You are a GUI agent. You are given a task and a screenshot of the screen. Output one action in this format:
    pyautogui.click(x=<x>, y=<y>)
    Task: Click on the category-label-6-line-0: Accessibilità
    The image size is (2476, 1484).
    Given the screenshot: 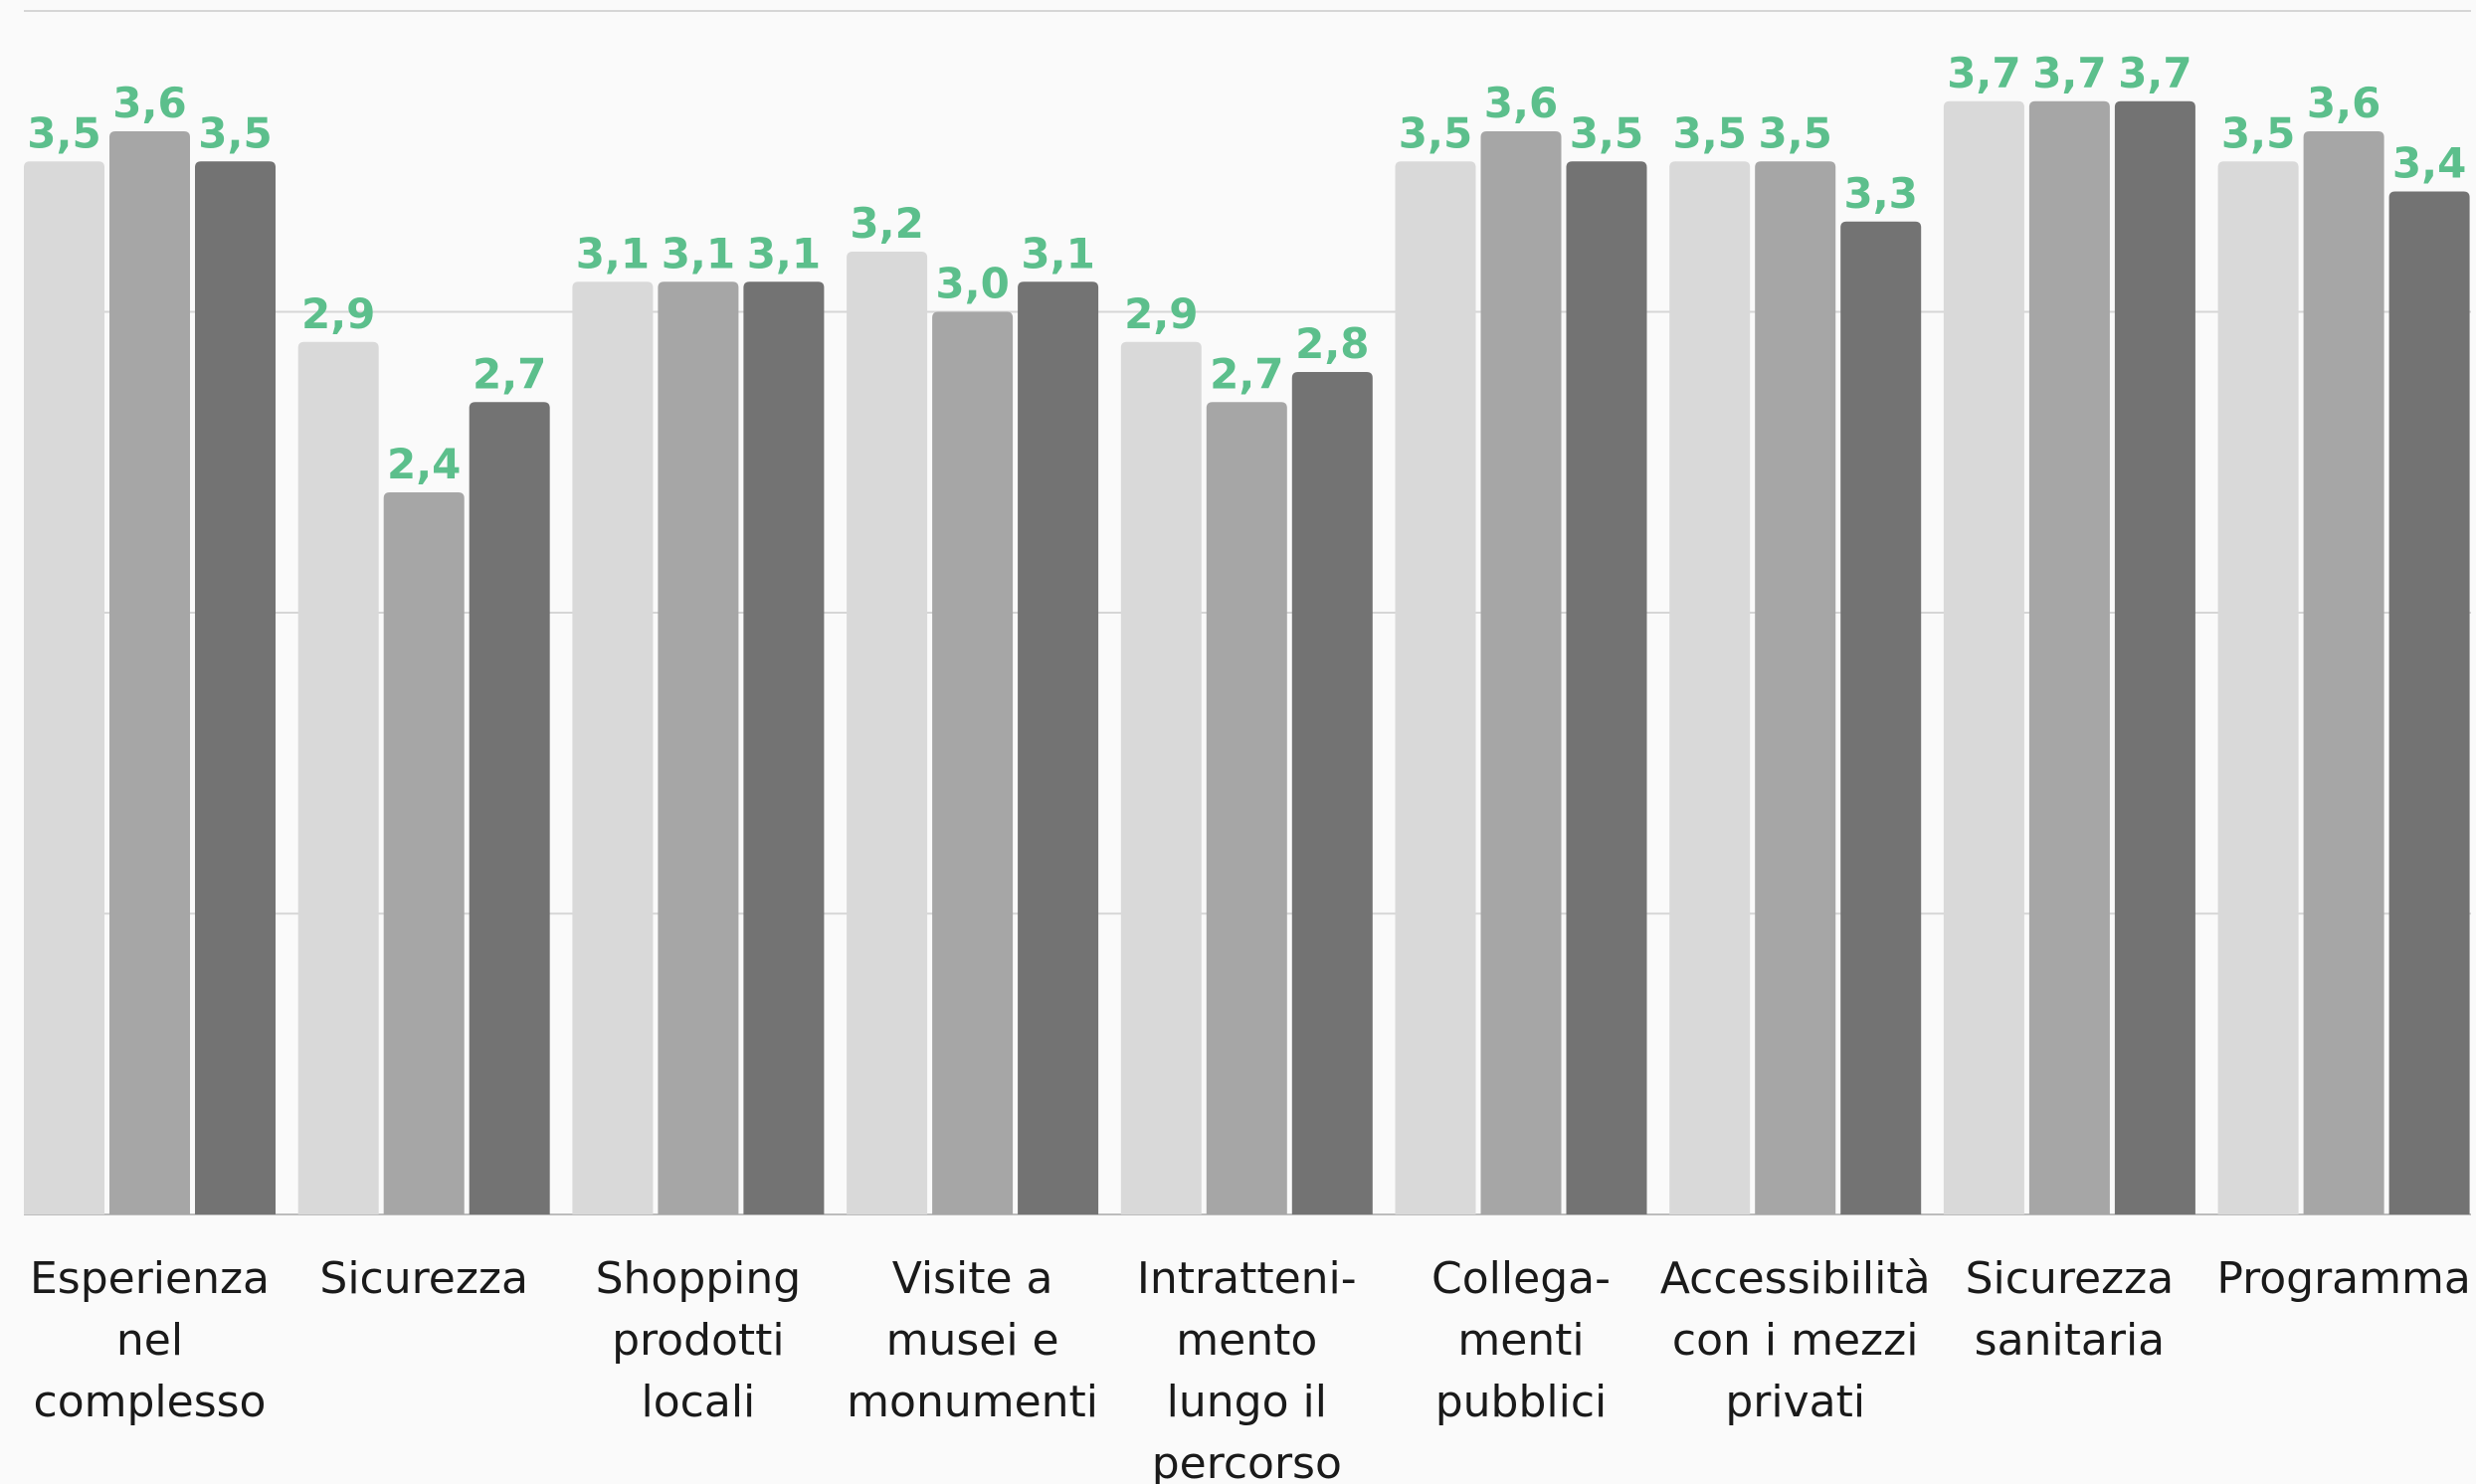 What is the action you would take?
    pyautogui.click(x=1796, y=1278)
    